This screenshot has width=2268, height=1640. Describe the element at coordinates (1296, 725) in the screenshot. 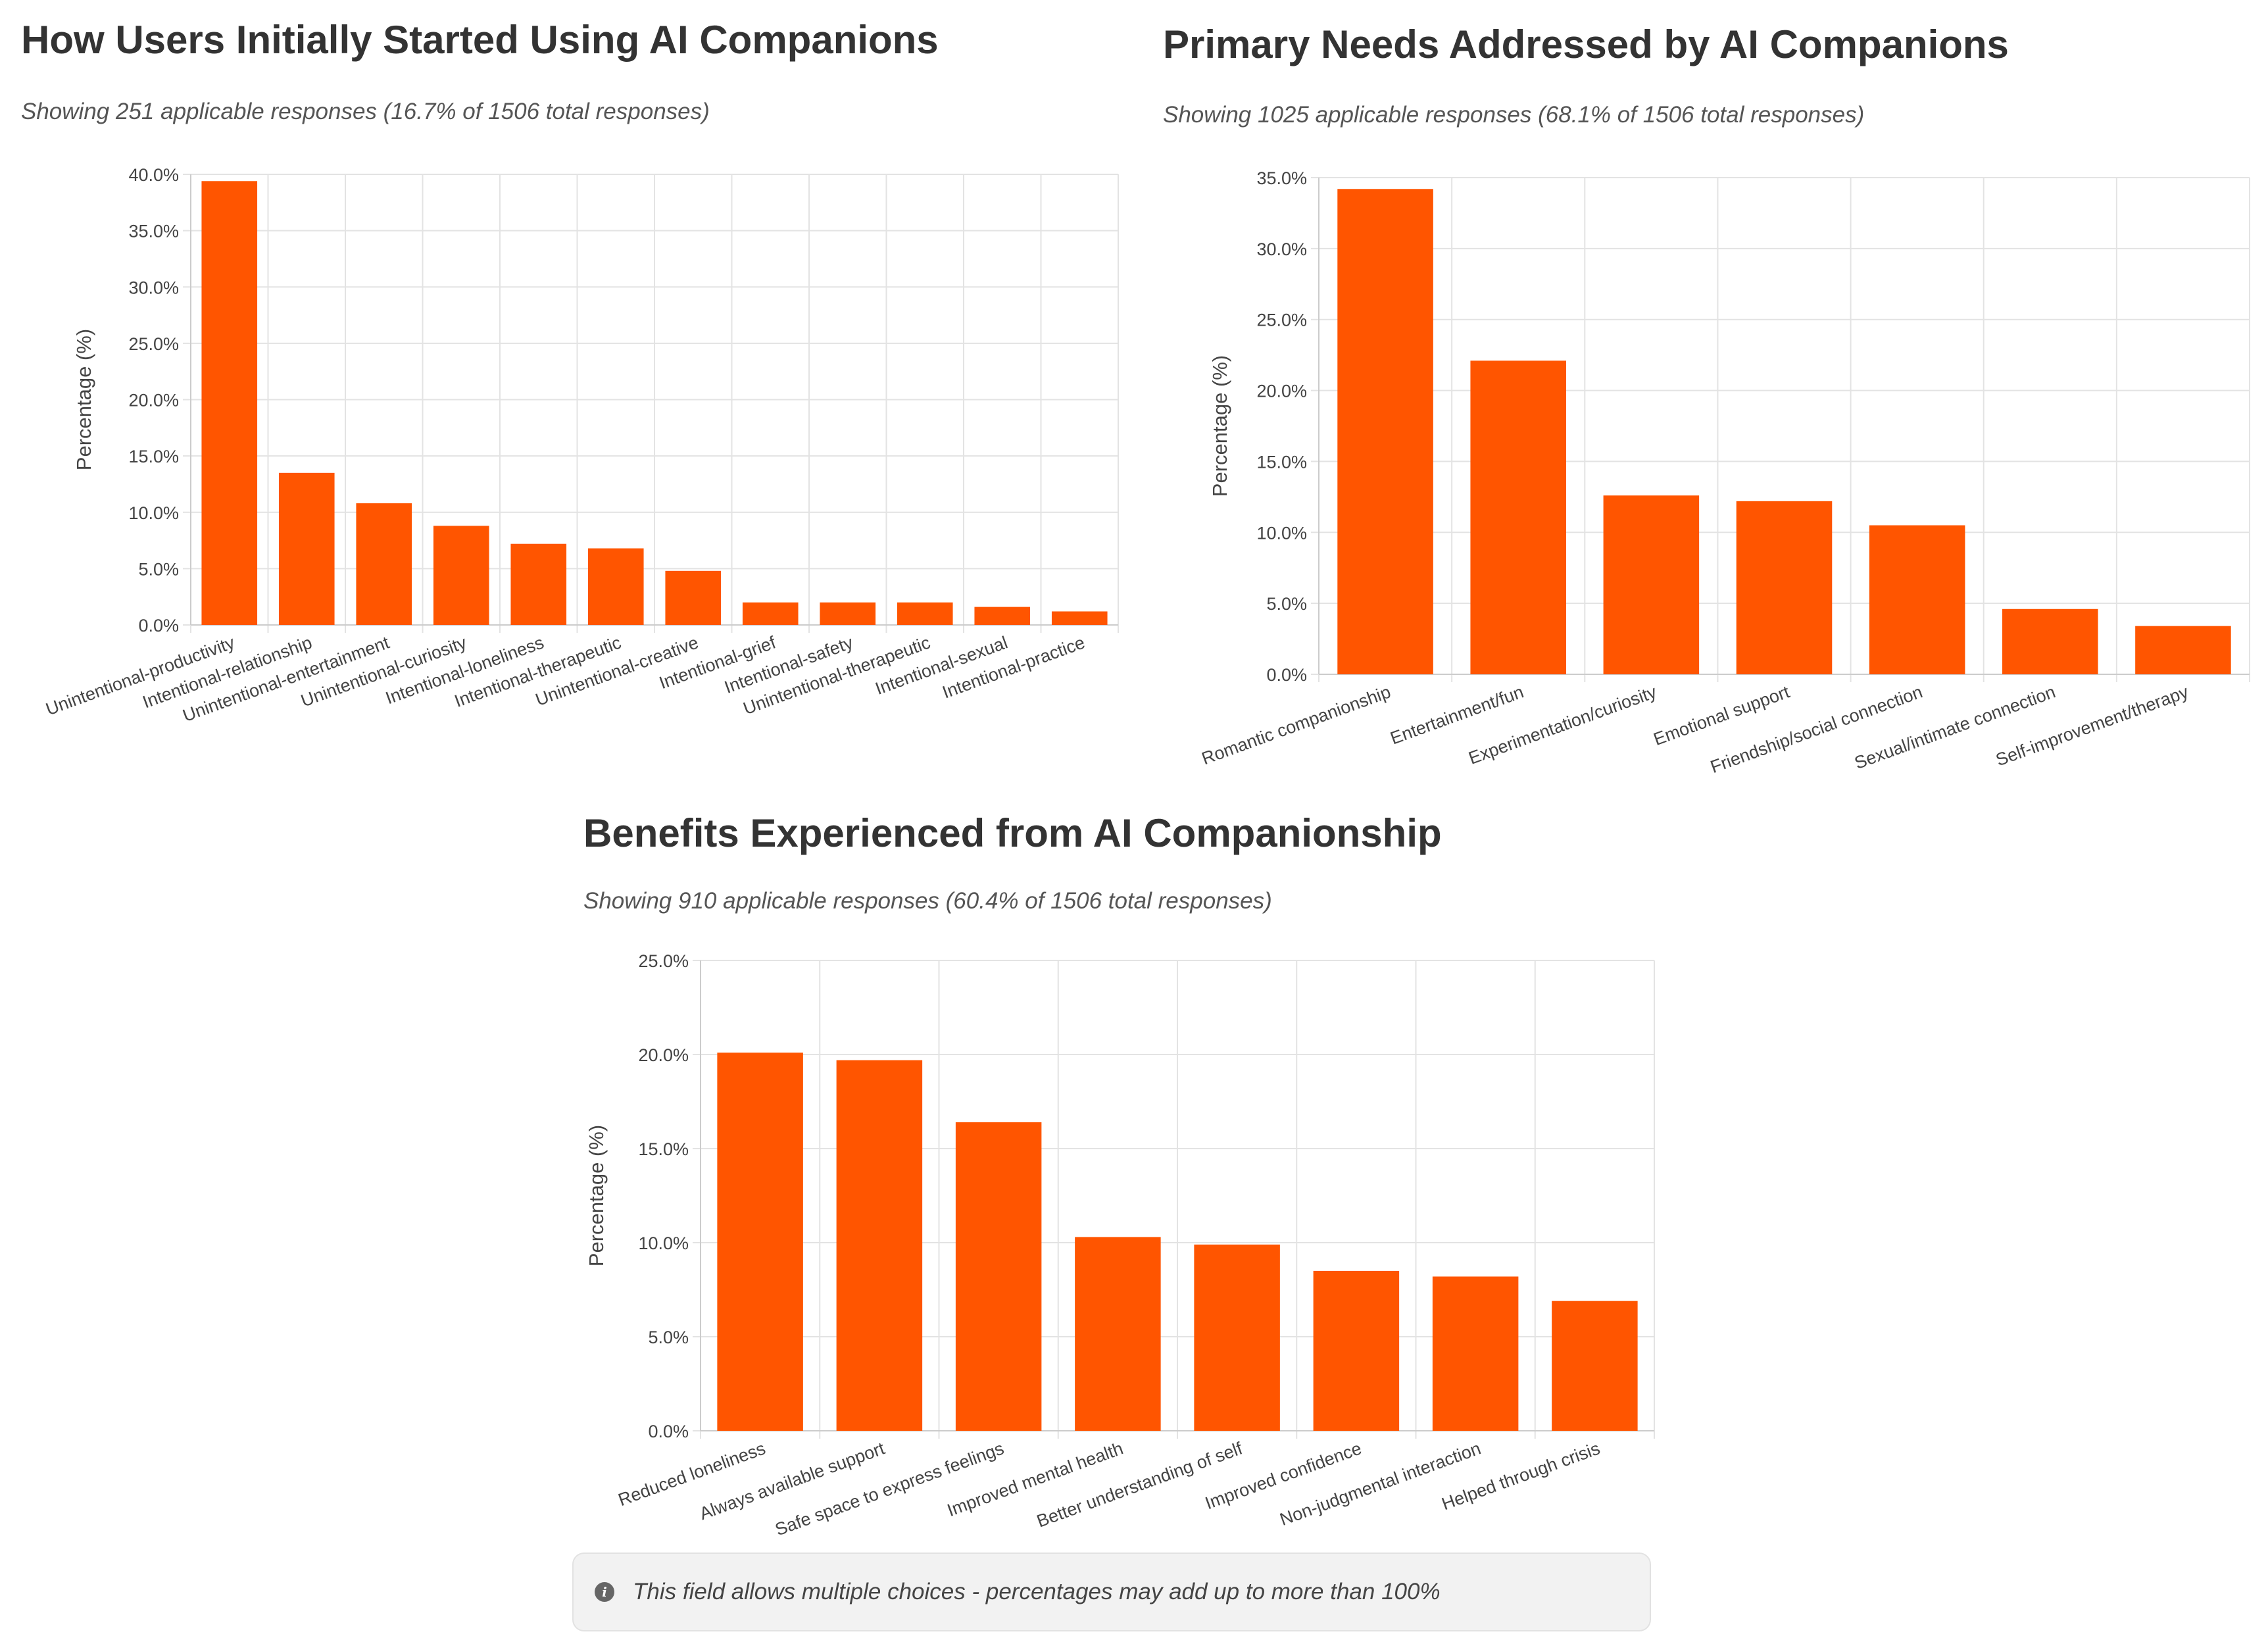

I see `chart-2-x-tick-label: Romantic companionship` at that location.